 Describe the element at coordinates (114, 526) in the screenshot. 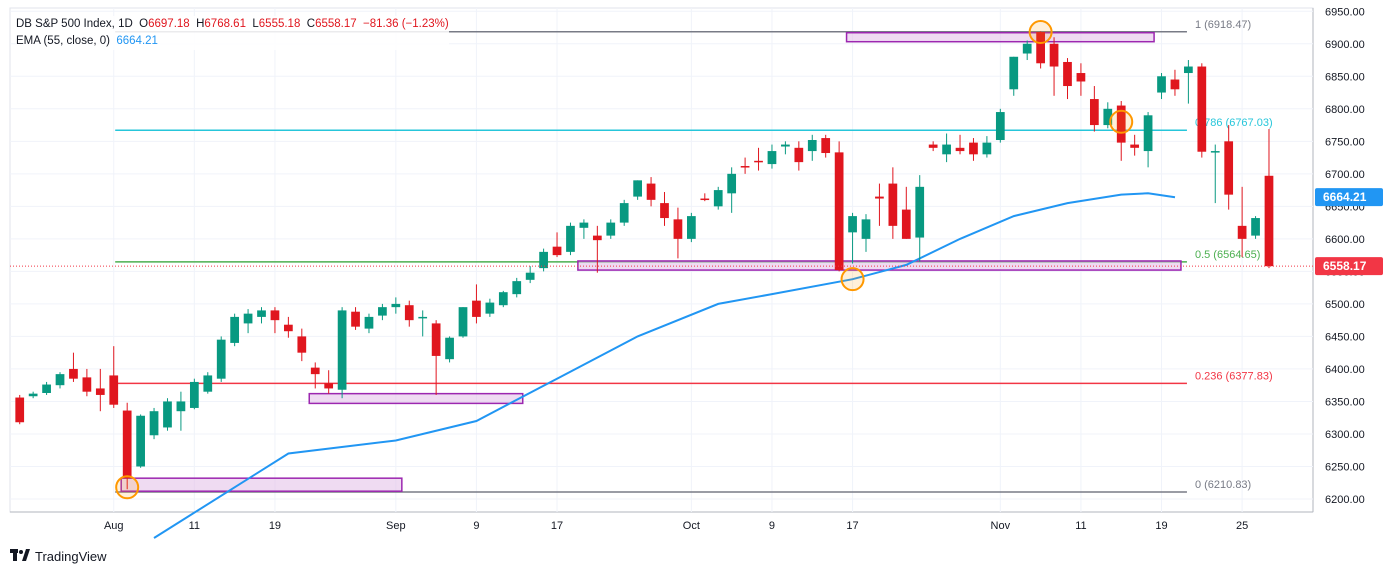

I see `x-tick-label: Aug` at that location.